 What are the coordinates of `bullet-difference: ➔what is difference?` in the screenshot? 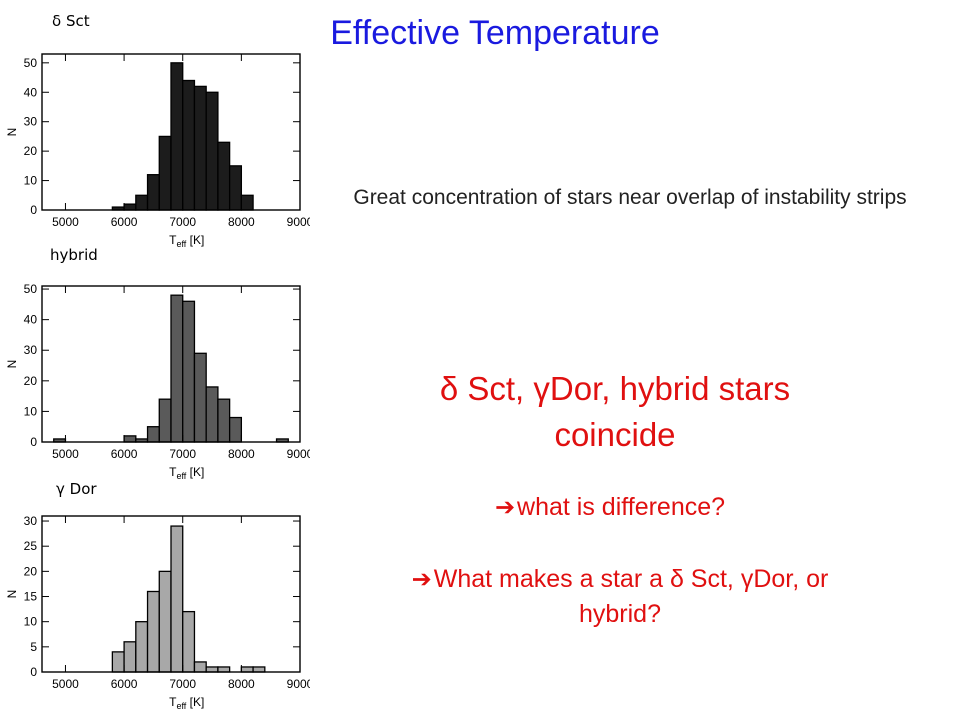 It's located at (610, 507).